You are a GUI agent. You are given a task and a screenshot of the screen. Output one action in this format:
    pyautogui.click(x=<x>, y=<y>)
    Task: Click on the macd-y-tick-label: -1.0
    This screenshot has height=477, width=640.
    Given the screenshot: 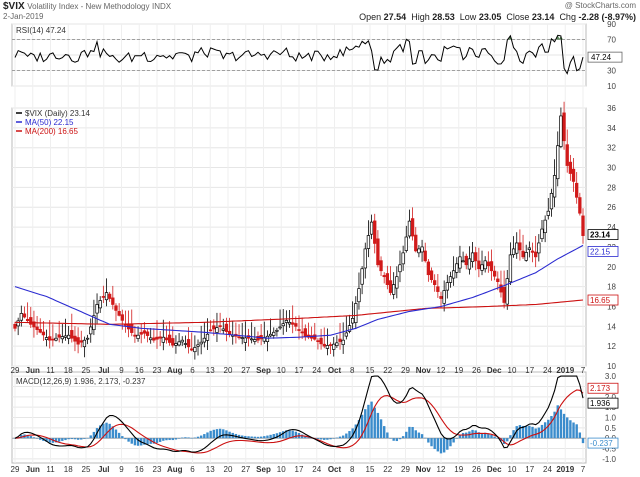 What is the action you would take?
    pyautogui.click(x=609, y=459)
    